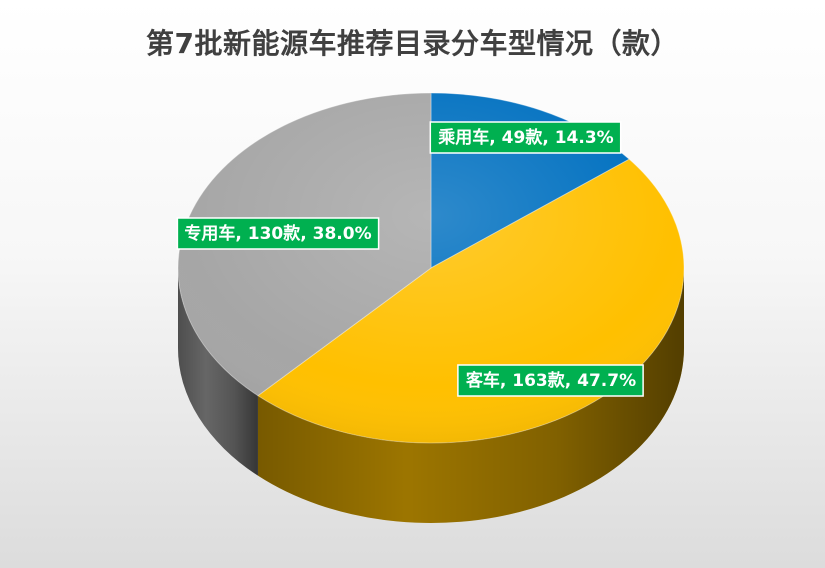 This screenshot has width=825, height=568. What do you see at coordinates (412, 43) in the screenshot?
I see `chart-title: 第7批新能源车推荐目录分车型情况（款）` at bounding box center [412, 43].